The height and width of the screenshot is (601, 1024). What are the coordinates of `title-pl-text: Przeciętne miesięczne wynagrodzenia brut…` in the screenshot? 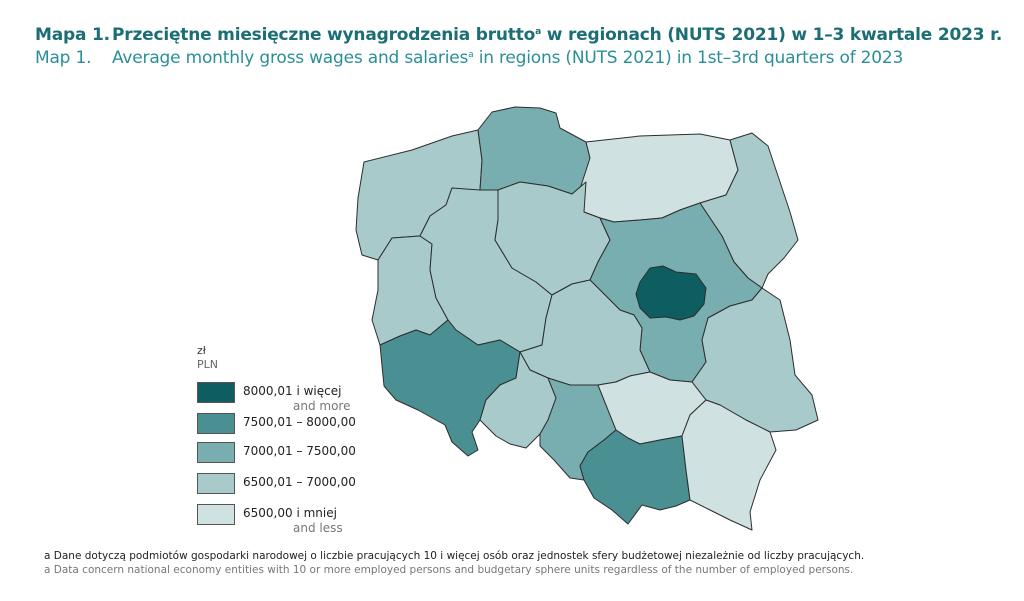 It's located at (324, 35).